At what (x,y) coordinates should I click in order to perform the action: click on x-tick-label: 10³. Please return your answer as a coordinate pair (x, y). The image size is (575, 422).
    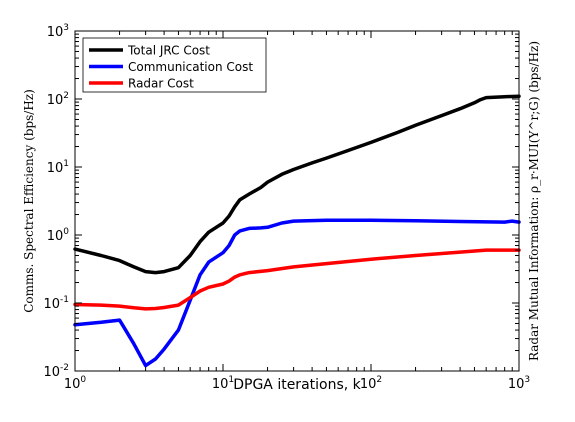
    Looking at the image, I should click on (519, 383).